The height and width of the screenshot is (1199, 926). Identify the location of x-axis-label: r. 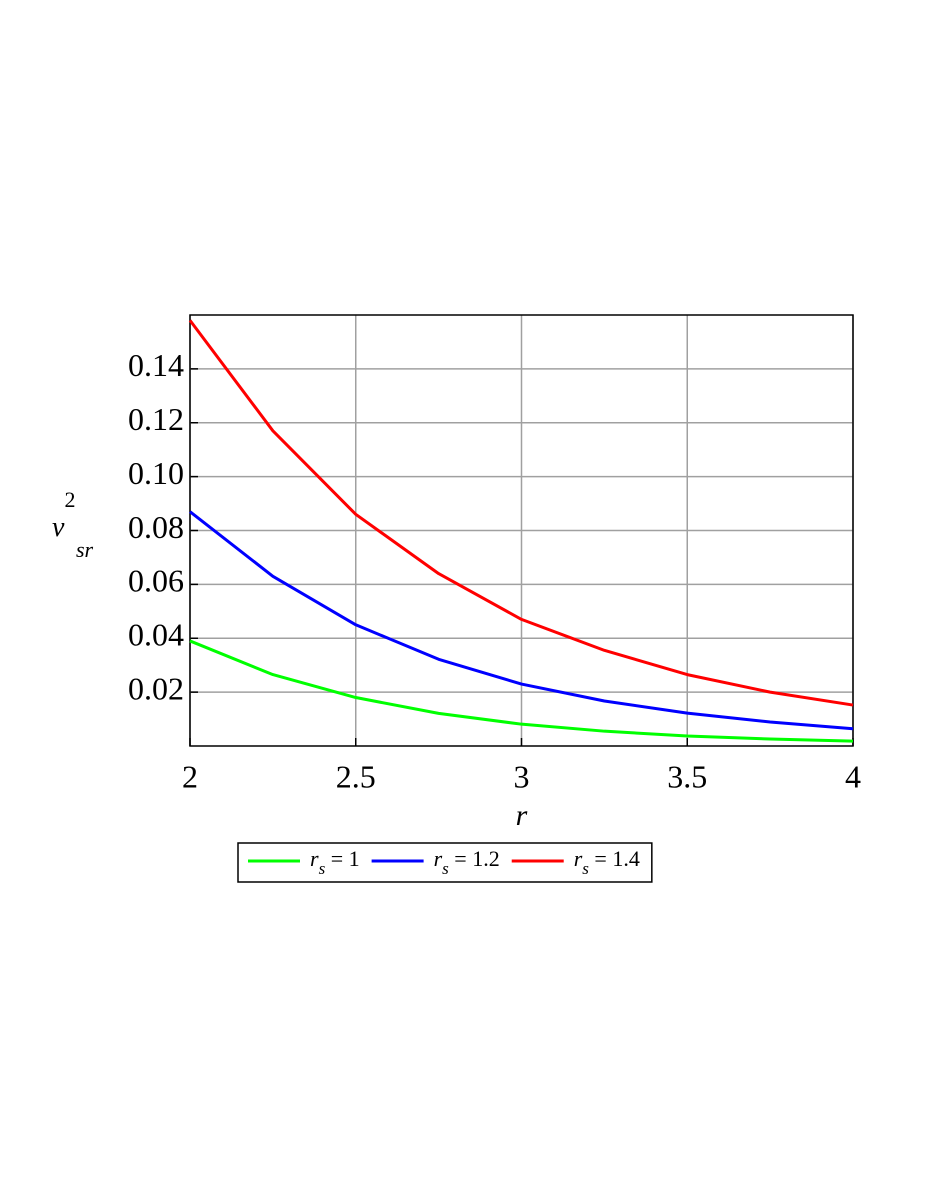
(522, 815).